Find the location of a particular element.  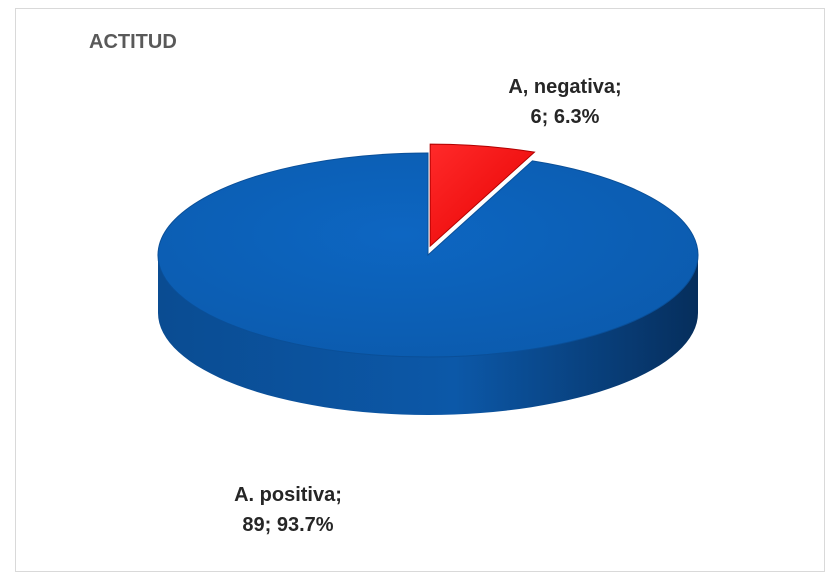

chart-title: ACTITUD is located at coordinates (133, 42).